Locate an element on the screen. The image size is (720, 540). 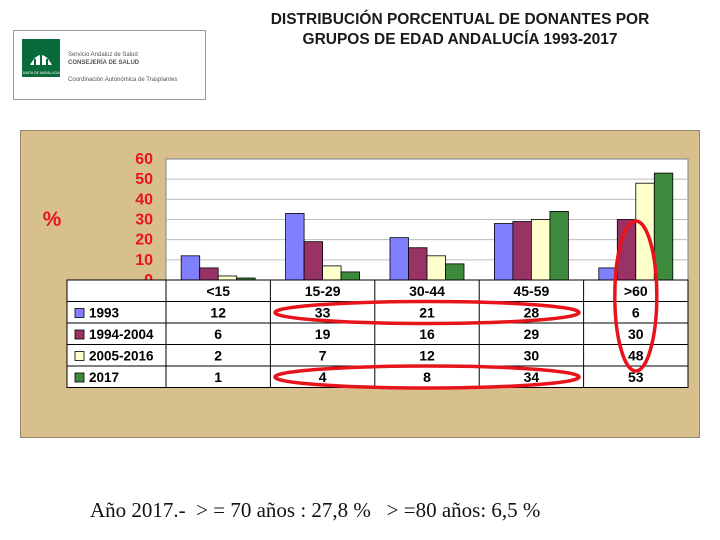
legend-swatch-2017 is located at coordinates (79, 377).